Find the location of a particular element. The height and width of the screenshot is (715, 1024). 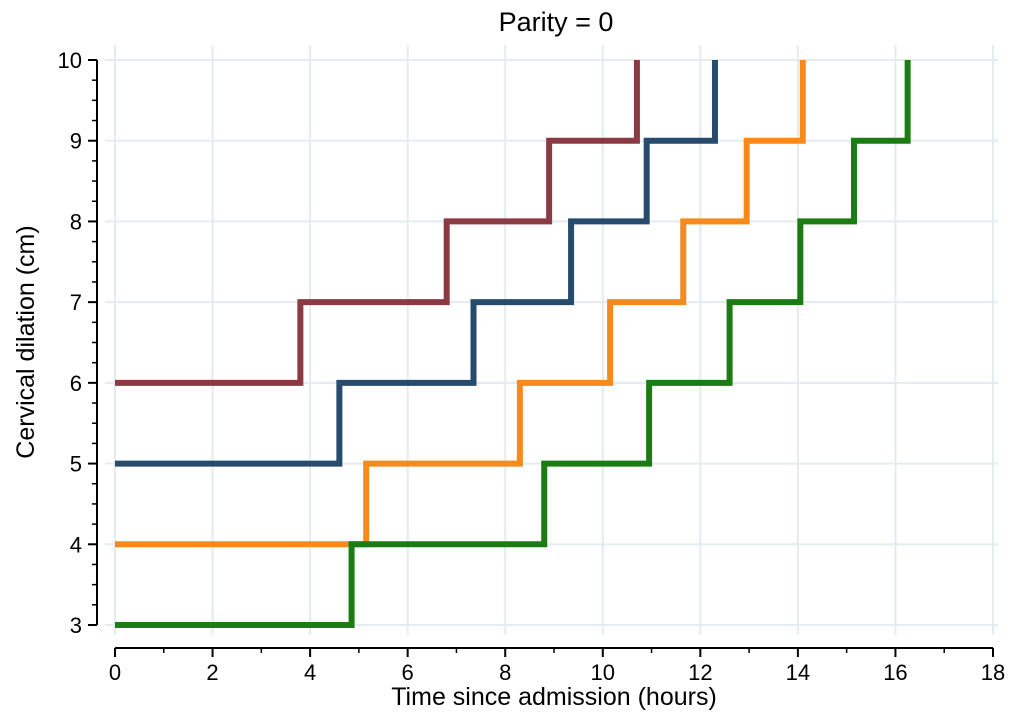

x-tick-label: 12 is located at coordinates (700, 672).